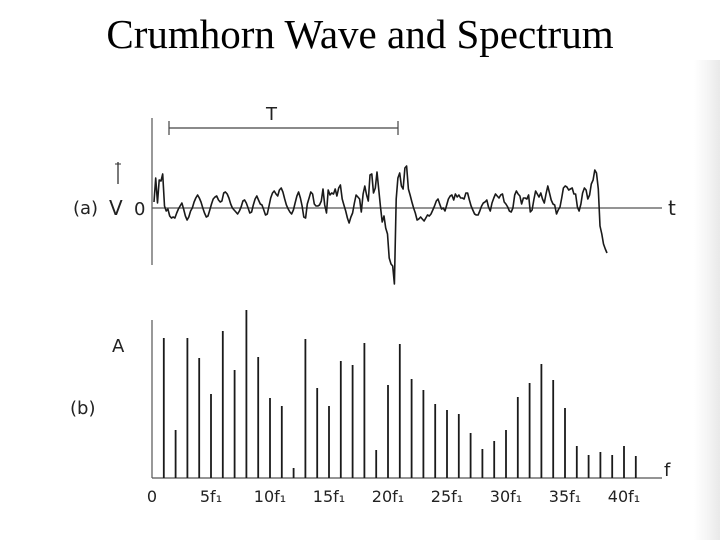  I want to click on spectrum-tick-labels: 0 5f₁ 10f₁ 15f₁ 20f₁ 25f₁ 30f₁ 35f₁ 40f₁, so click(393, 496).